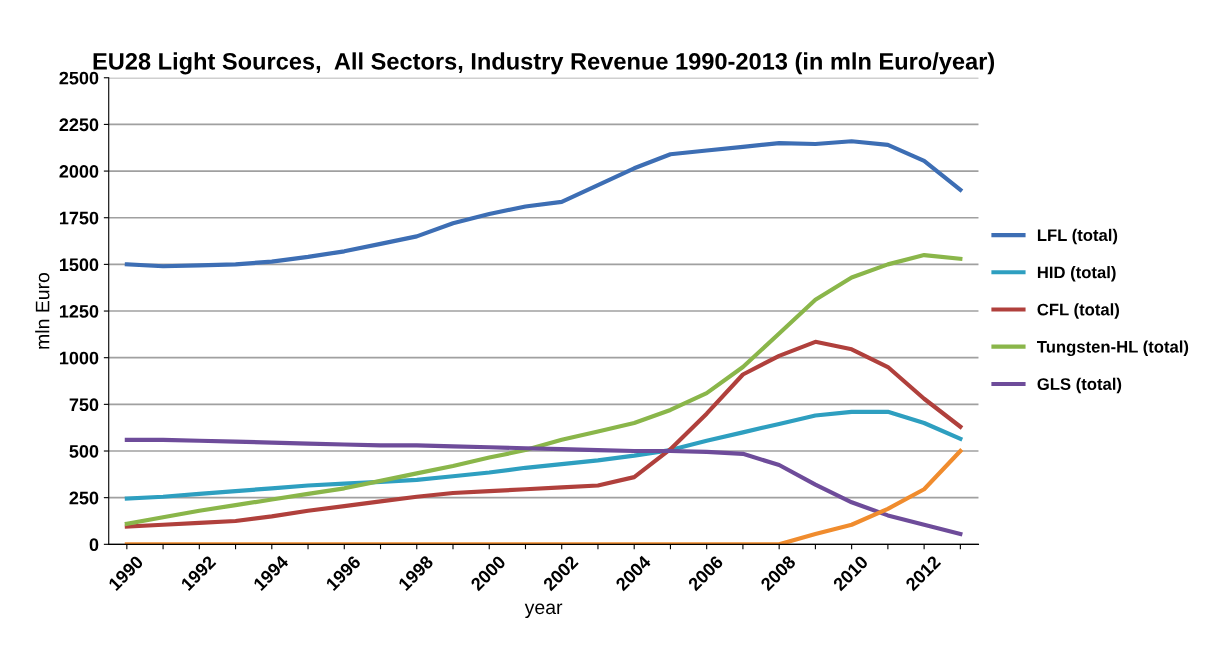 This screenshot has width=1208, height=648. Describe the element at coordinates (79, 125) in the screenshot. I see `y-tick-label: 2250` at that location.